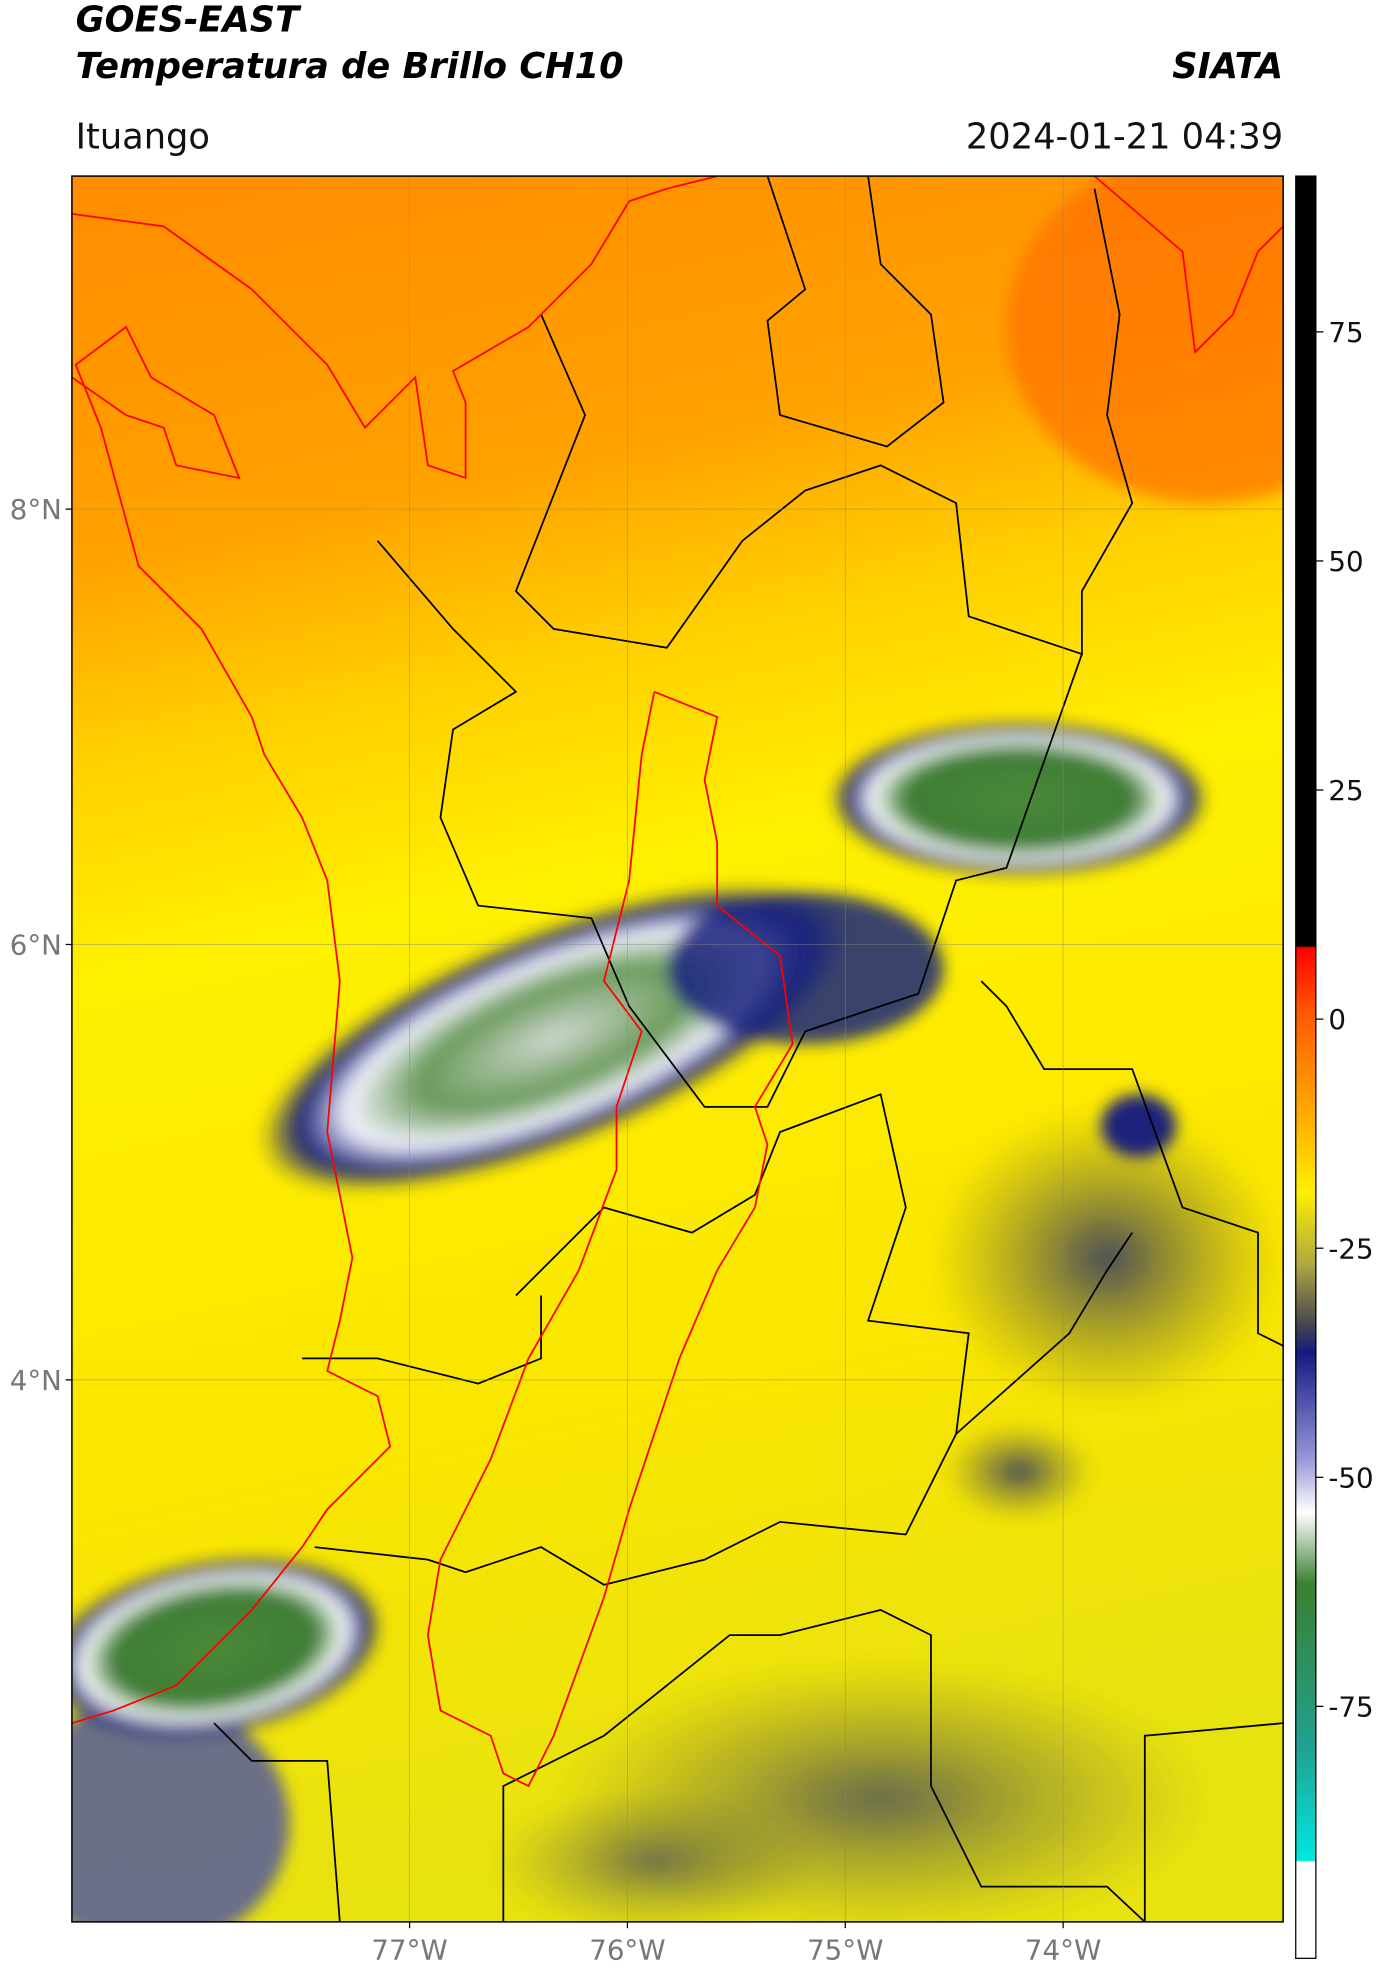 The width and height of the screenshot is (1384, 1981). What do you see at coordinates (1063, 1950) in the screenshot?
I see `x-tick-label: 74°W` at bounding box center [1063, 1950].